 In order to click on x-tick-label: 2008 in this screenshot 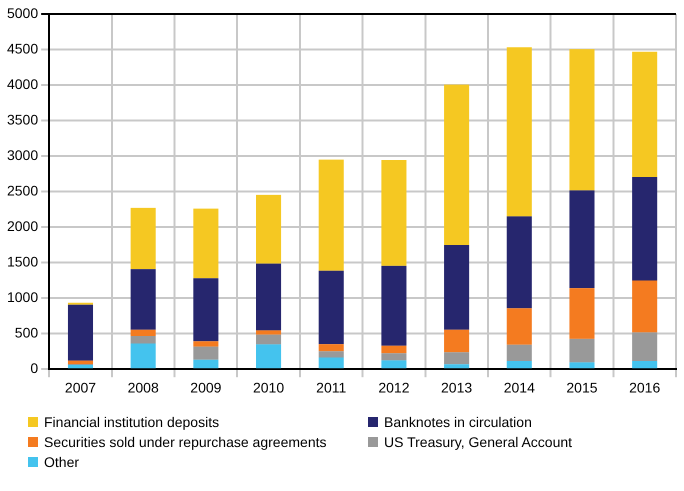, I will do `click(143, 387)`.